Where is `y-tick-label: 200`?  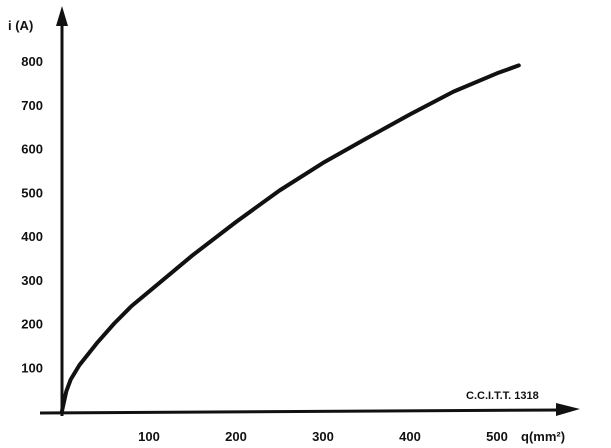 y-tick-label: 200 is located at coordinates (32, 324).